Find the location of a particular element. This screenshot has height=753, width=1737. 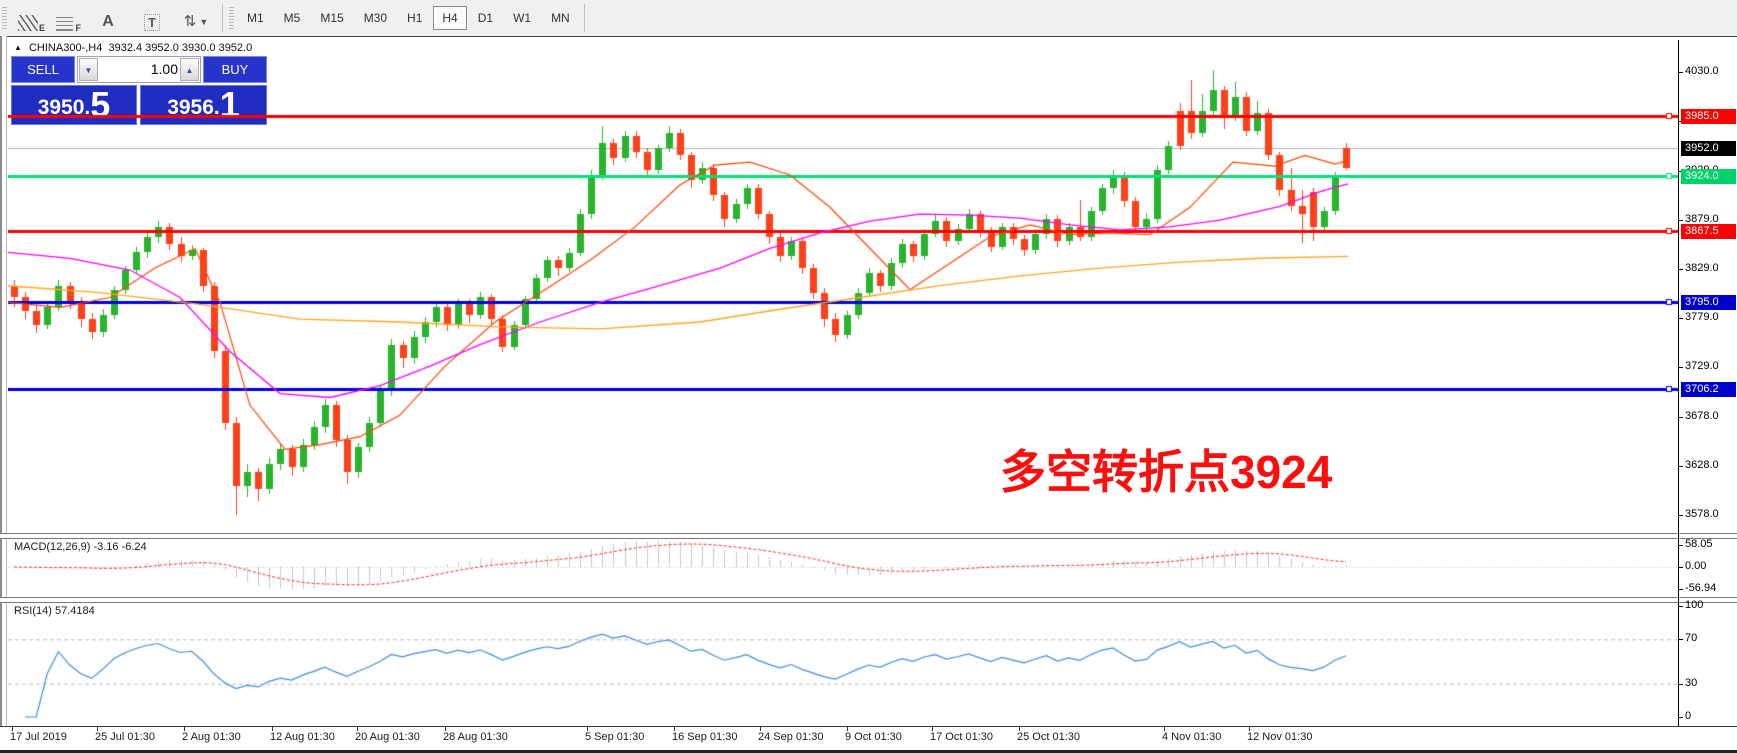

y-axis-tick-label: 70 is located at coordinates (1691, 638).